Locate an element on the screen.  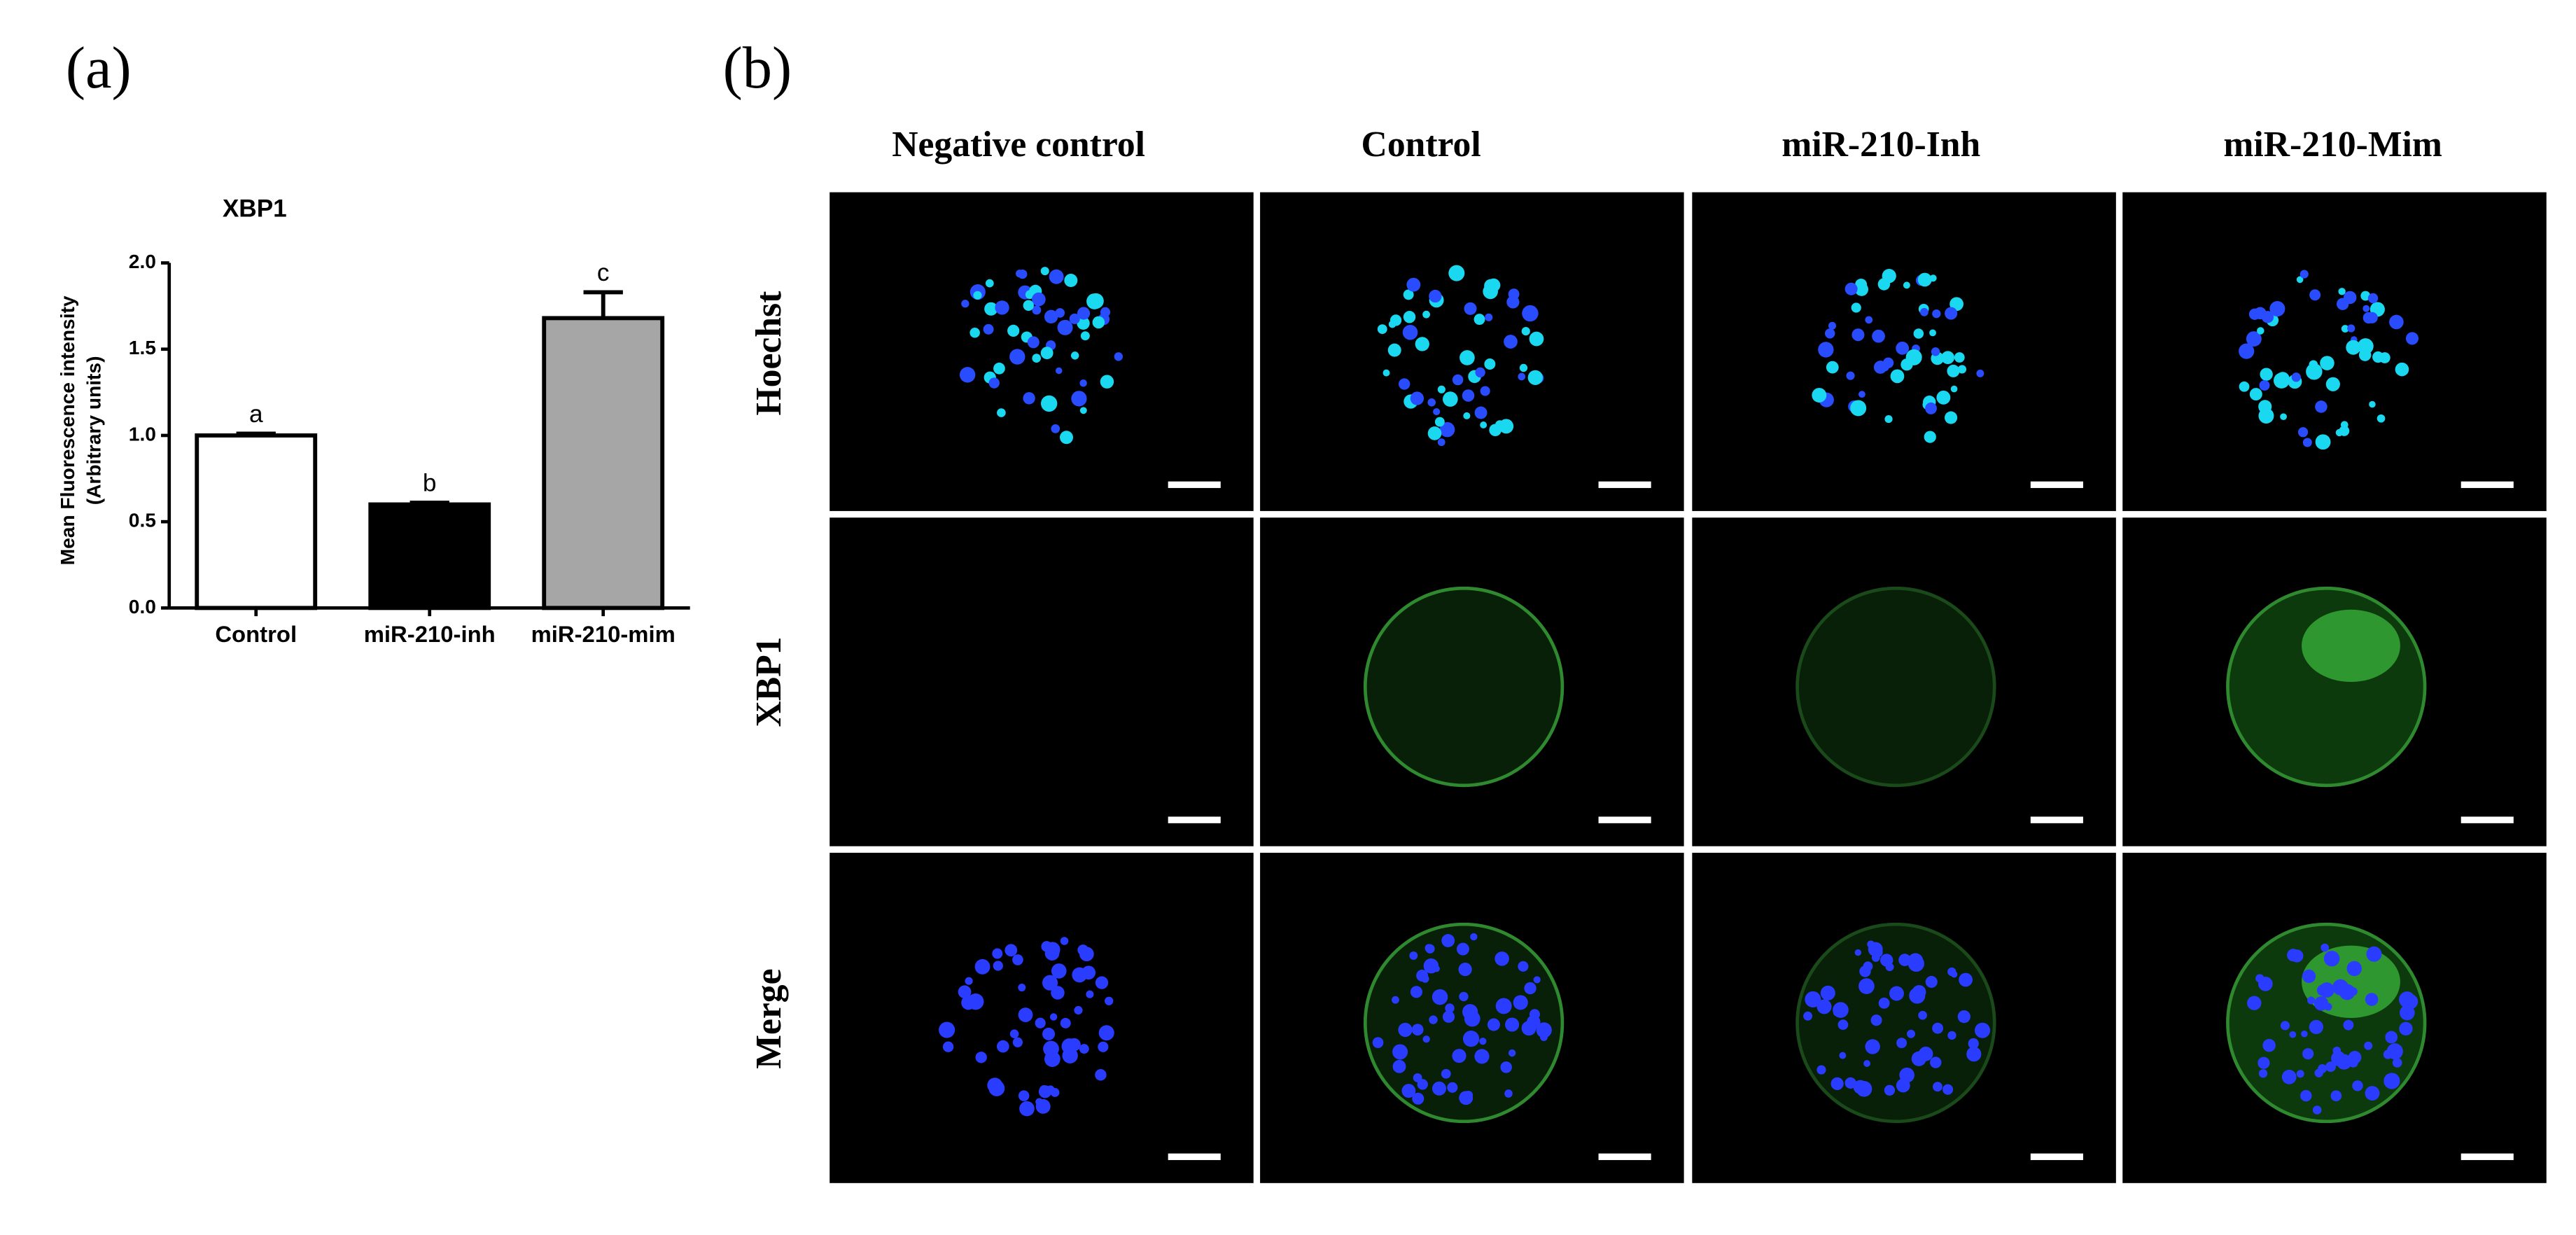
bar is located at coordinates (429, 556).